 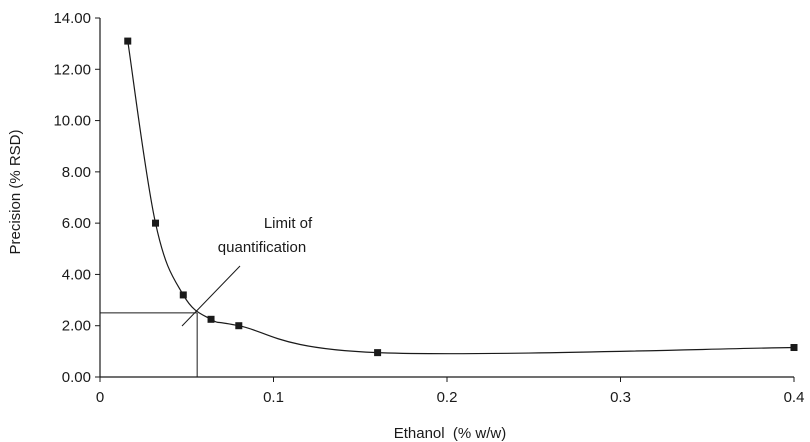 What do you see at coordinates (76, 223) in the screenshot?
I see `y-tick-label: 6.00` at bounding box center [76, 223].